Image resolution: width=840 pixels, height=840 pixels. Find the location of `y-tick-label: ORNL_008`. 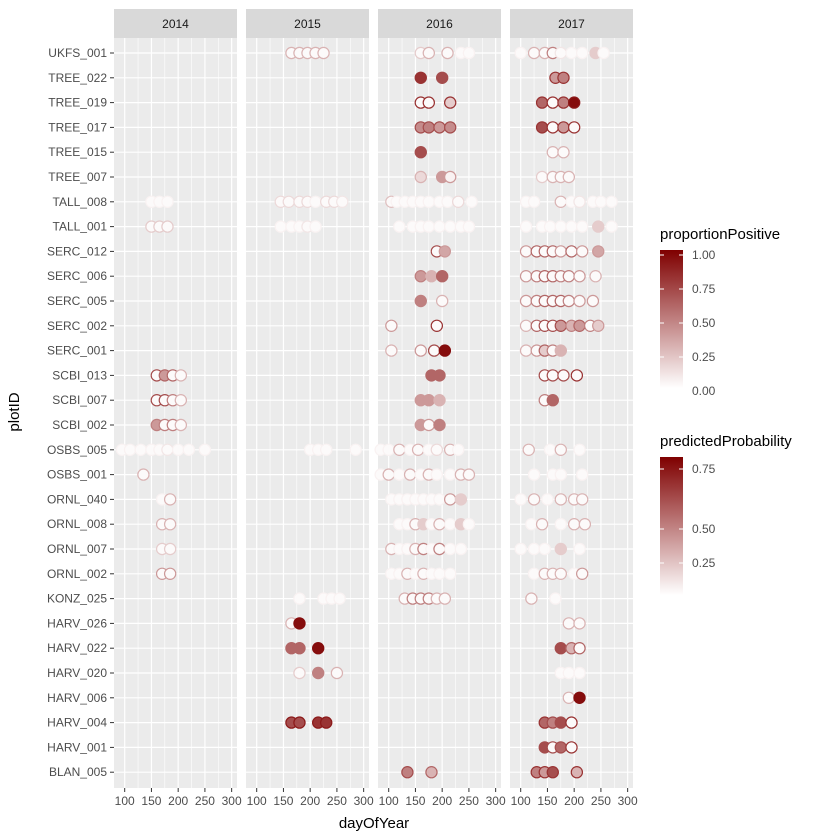

y-tick-label: ORNL_008 is located at coordinates (77, 524).